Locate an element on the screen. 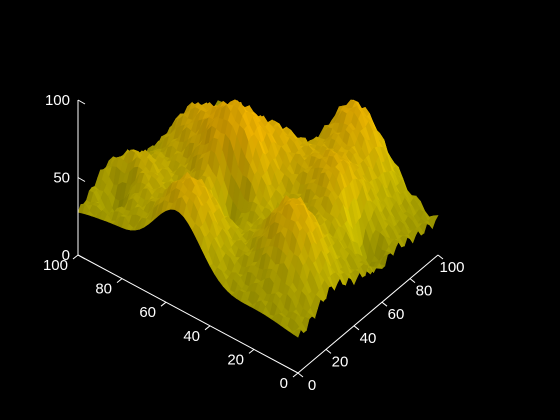 The width and height of the screenshot is (560, 420). x-tick-label: 100 is located at coordinates (451, 267).